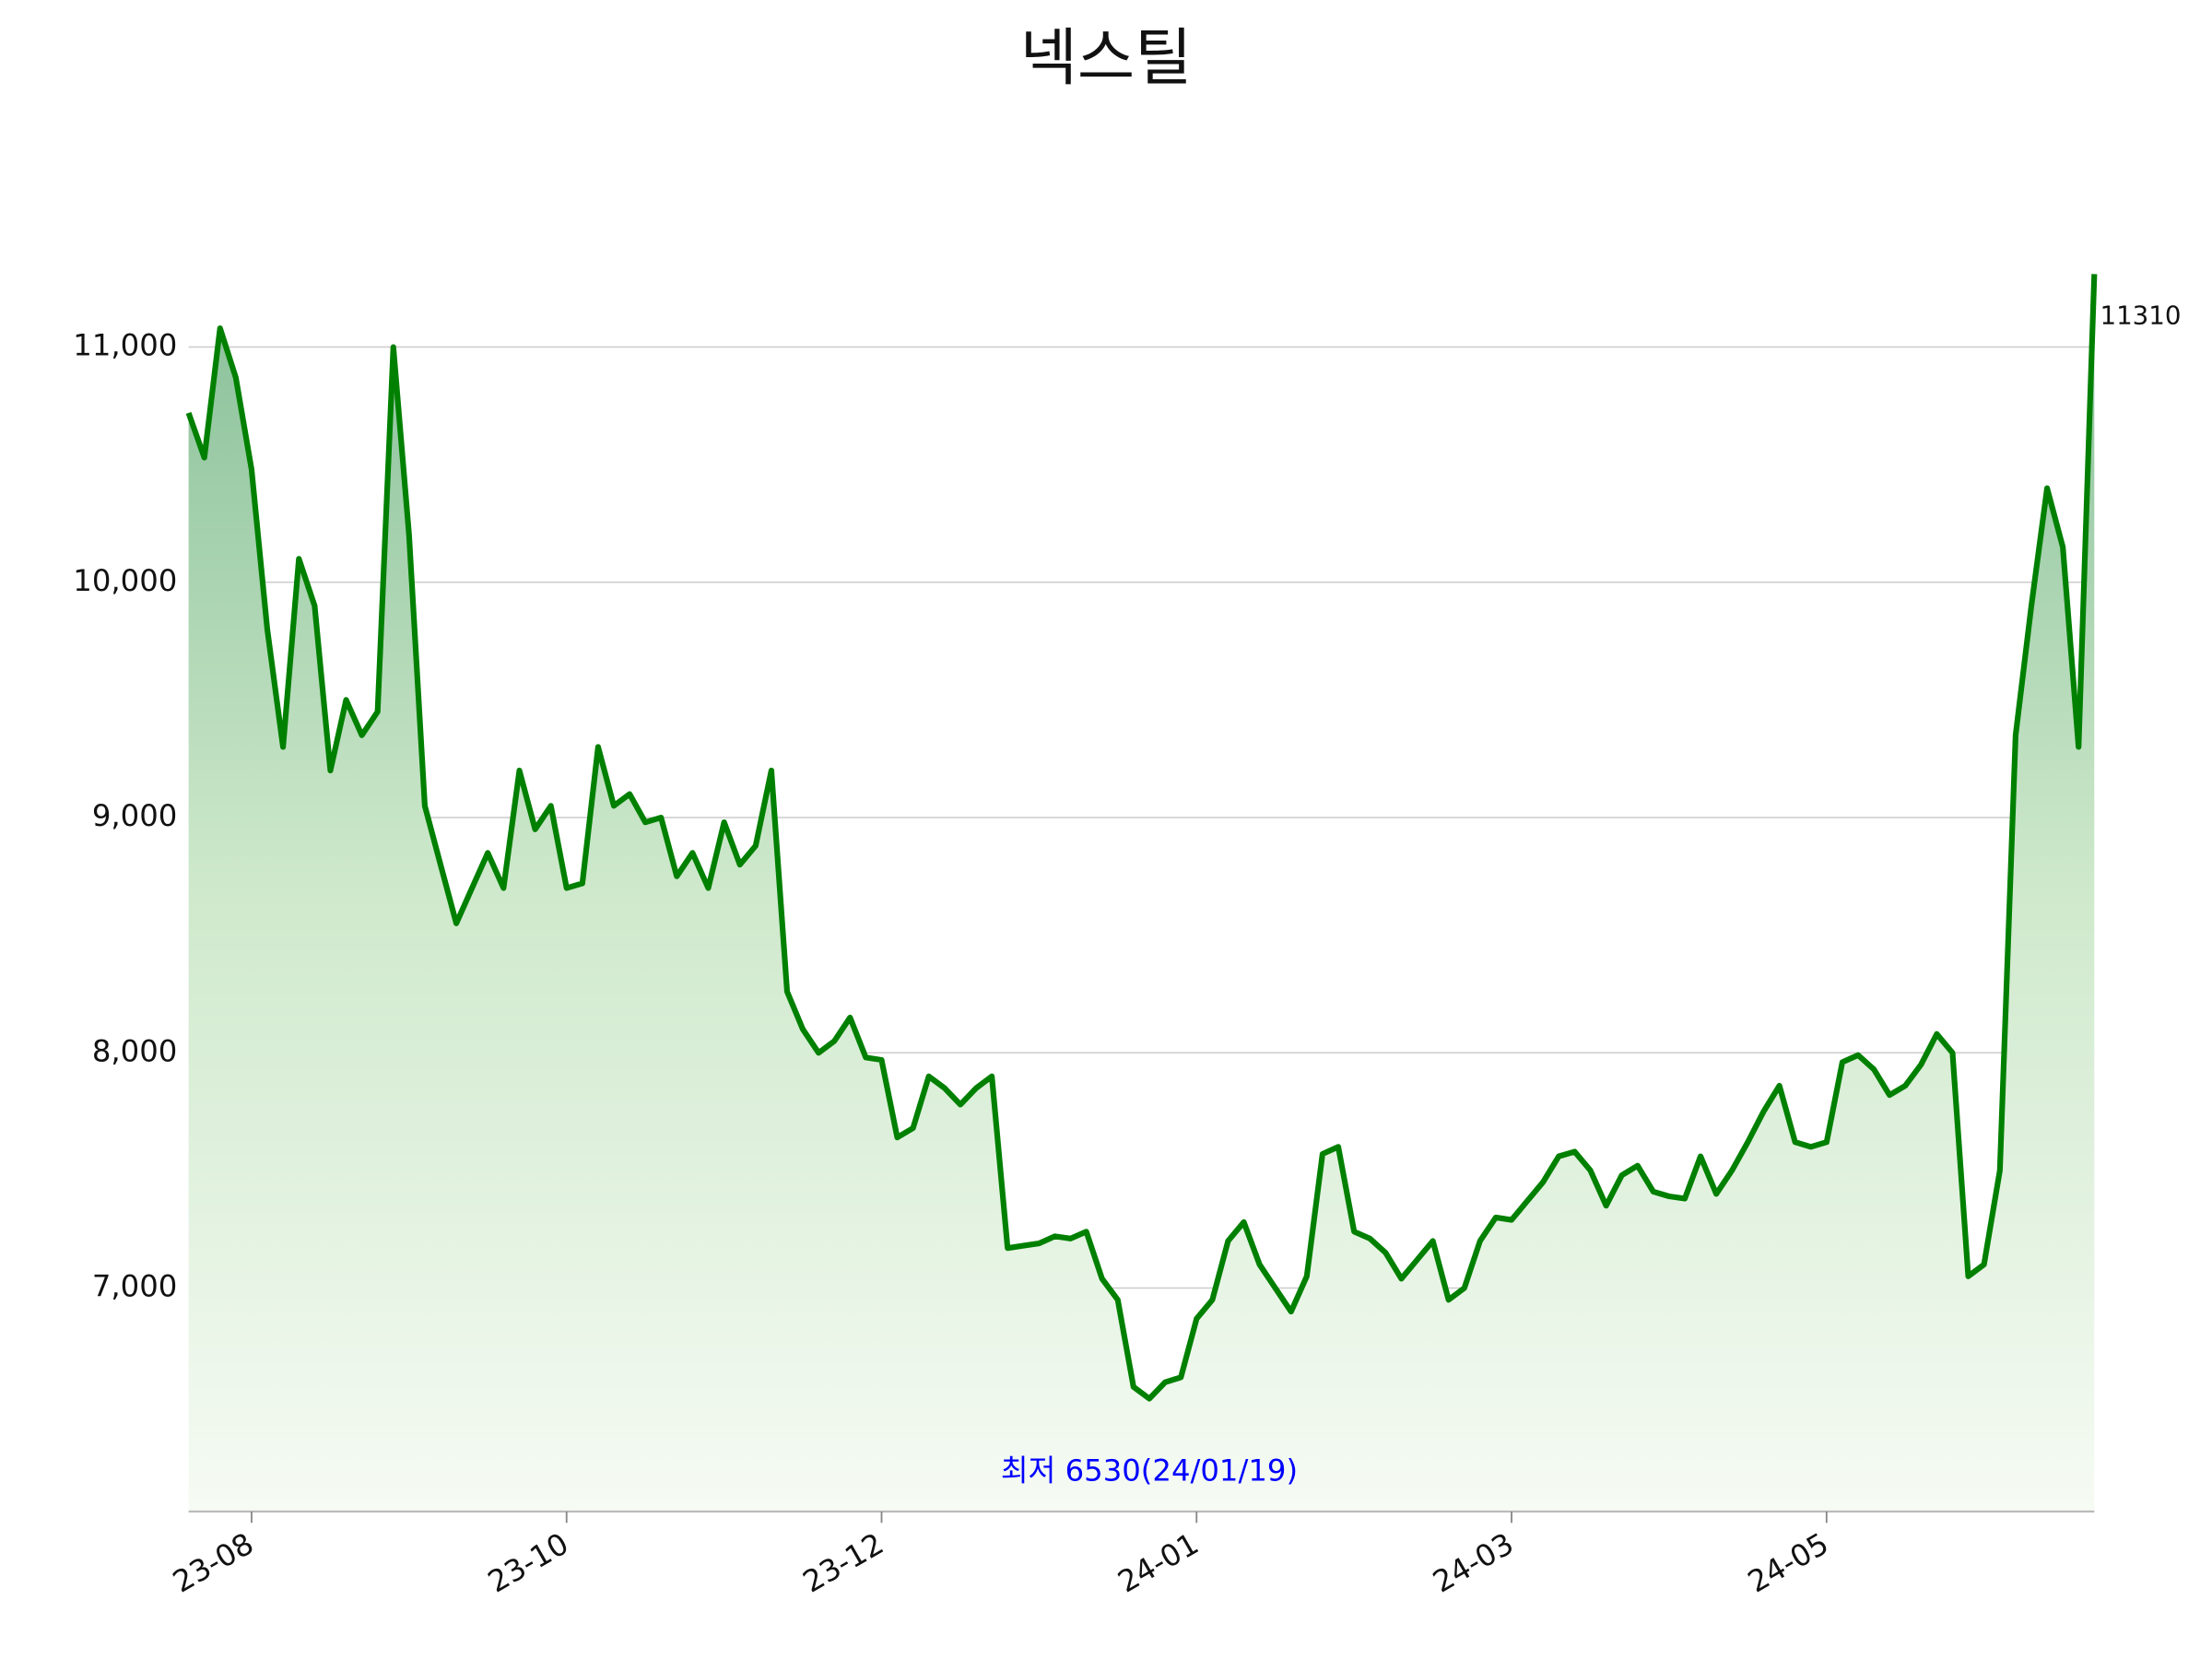 Image resolution: width=2212 pixels, height=1659 pixels. I want to click on min-annotation: 최저 6530(24/01/19), so click(1149, 1470).